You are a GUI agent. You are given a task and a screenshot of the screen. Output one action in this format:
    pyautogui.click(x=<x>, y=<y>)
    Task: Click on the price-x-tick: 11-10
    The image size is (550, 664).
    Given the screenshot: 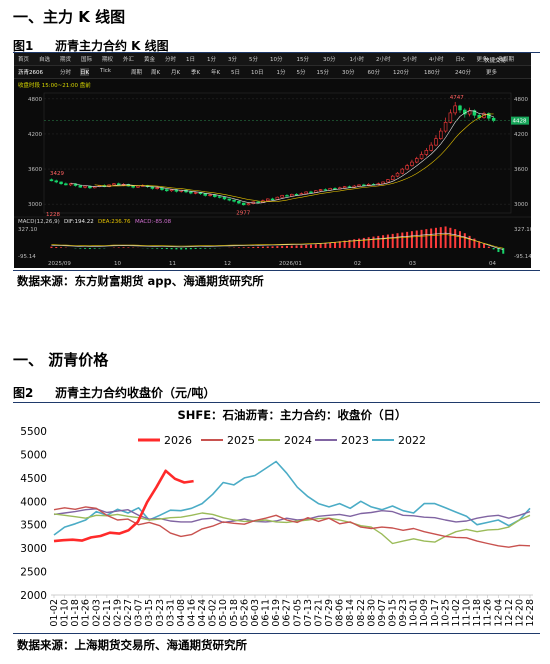 What is the action you would take?
    pyautogui.click(x=467, y=613)
    